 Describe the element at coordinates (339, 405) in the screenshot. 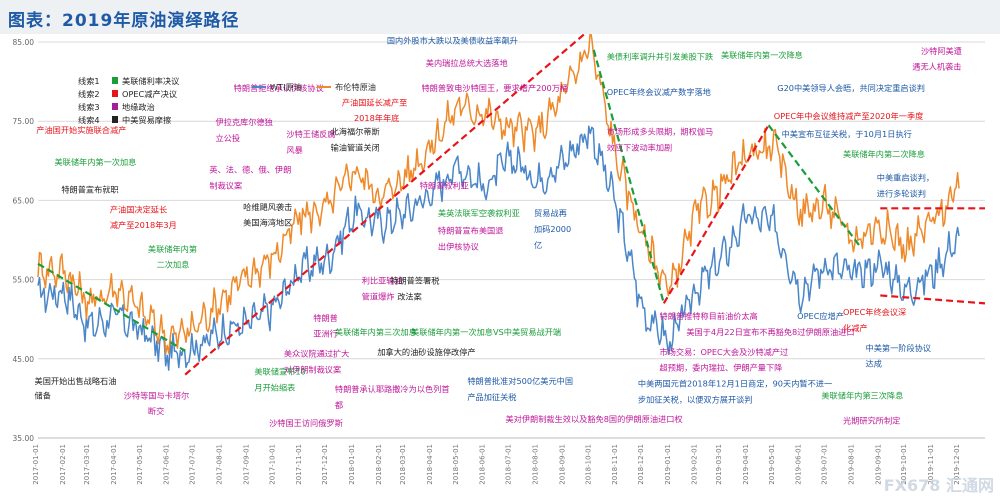

I see `annotation: 都` at that location.